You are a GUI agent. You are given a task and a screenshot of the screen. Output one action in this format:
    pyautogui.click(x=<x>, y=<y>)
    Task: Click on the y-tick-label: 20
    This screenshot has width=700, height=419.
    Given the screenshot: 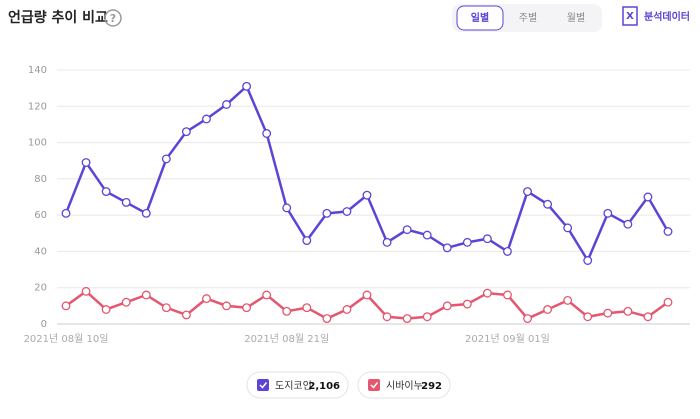 What is the action you would take?
    pyautogui.click(x=40, y=288)
    